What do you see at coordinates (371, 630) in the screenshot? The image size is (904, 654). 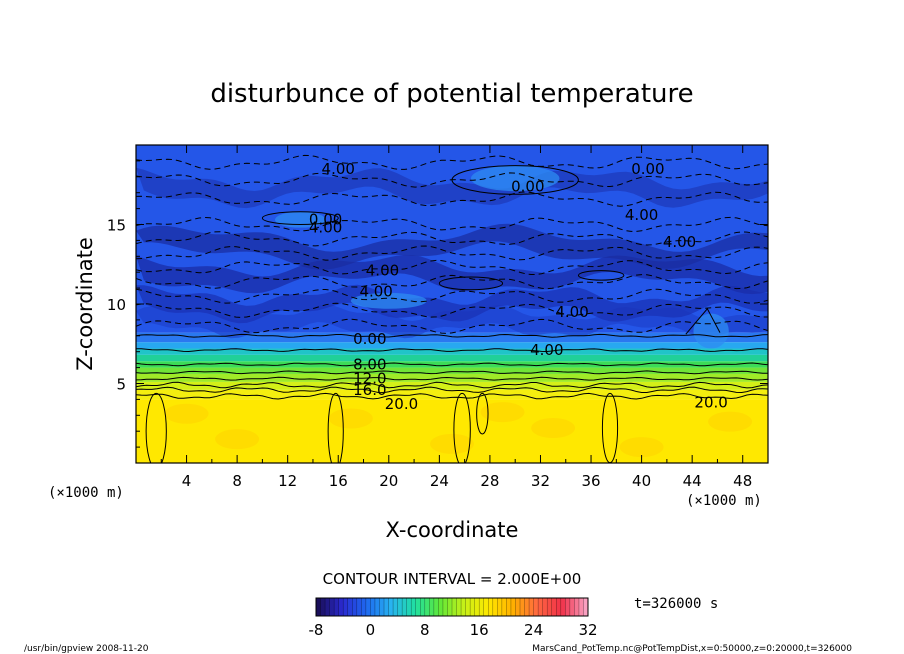 I see `colorbar-tick-label: 0` at bounding box center [371, 630].